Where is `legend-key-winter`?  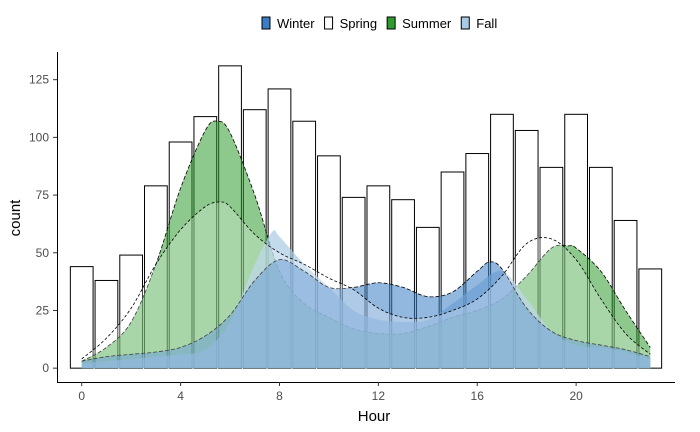 legend-key-winter is located at coordinates (266, 23).